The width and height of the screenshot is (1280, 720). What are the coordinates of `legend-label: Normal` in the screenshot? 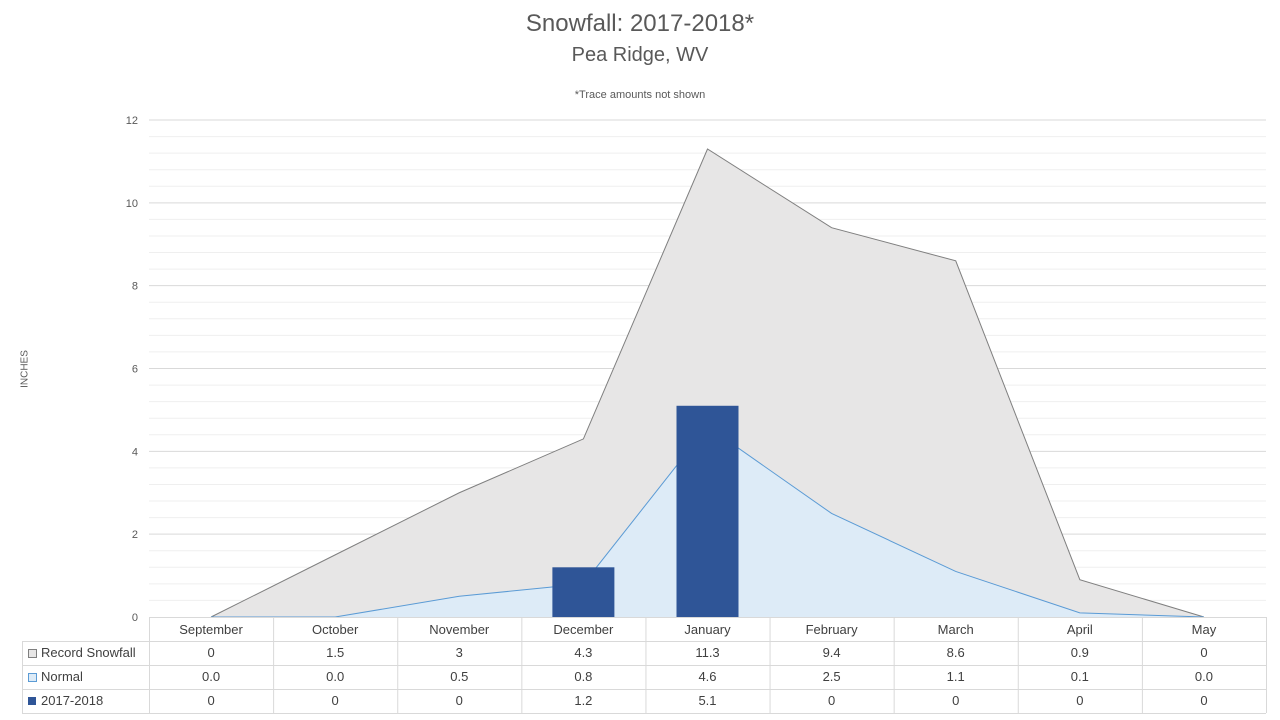 It's located at (62, 676).